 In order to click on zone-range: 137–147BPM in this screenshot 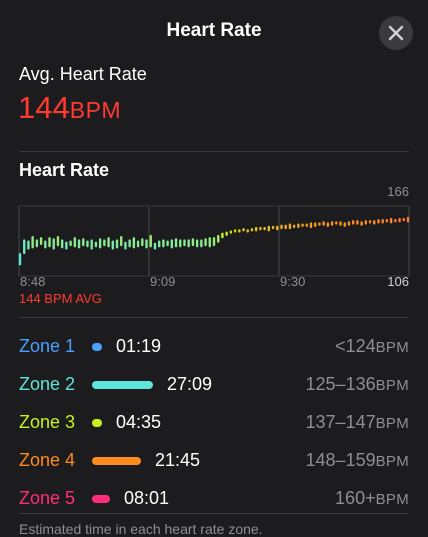, I will do `click(357, 422)`.